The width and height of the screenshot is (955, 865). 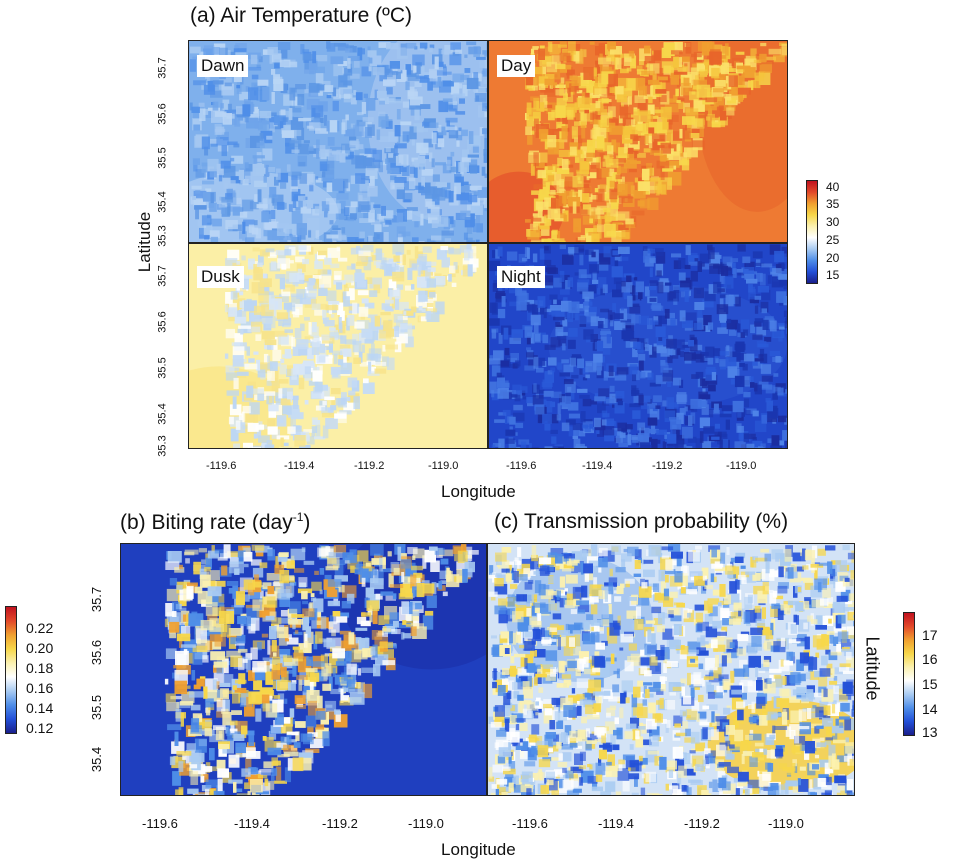 I want to click on panel-b-title-main: (b) Biting rate (day, so click(x=206, y=522).